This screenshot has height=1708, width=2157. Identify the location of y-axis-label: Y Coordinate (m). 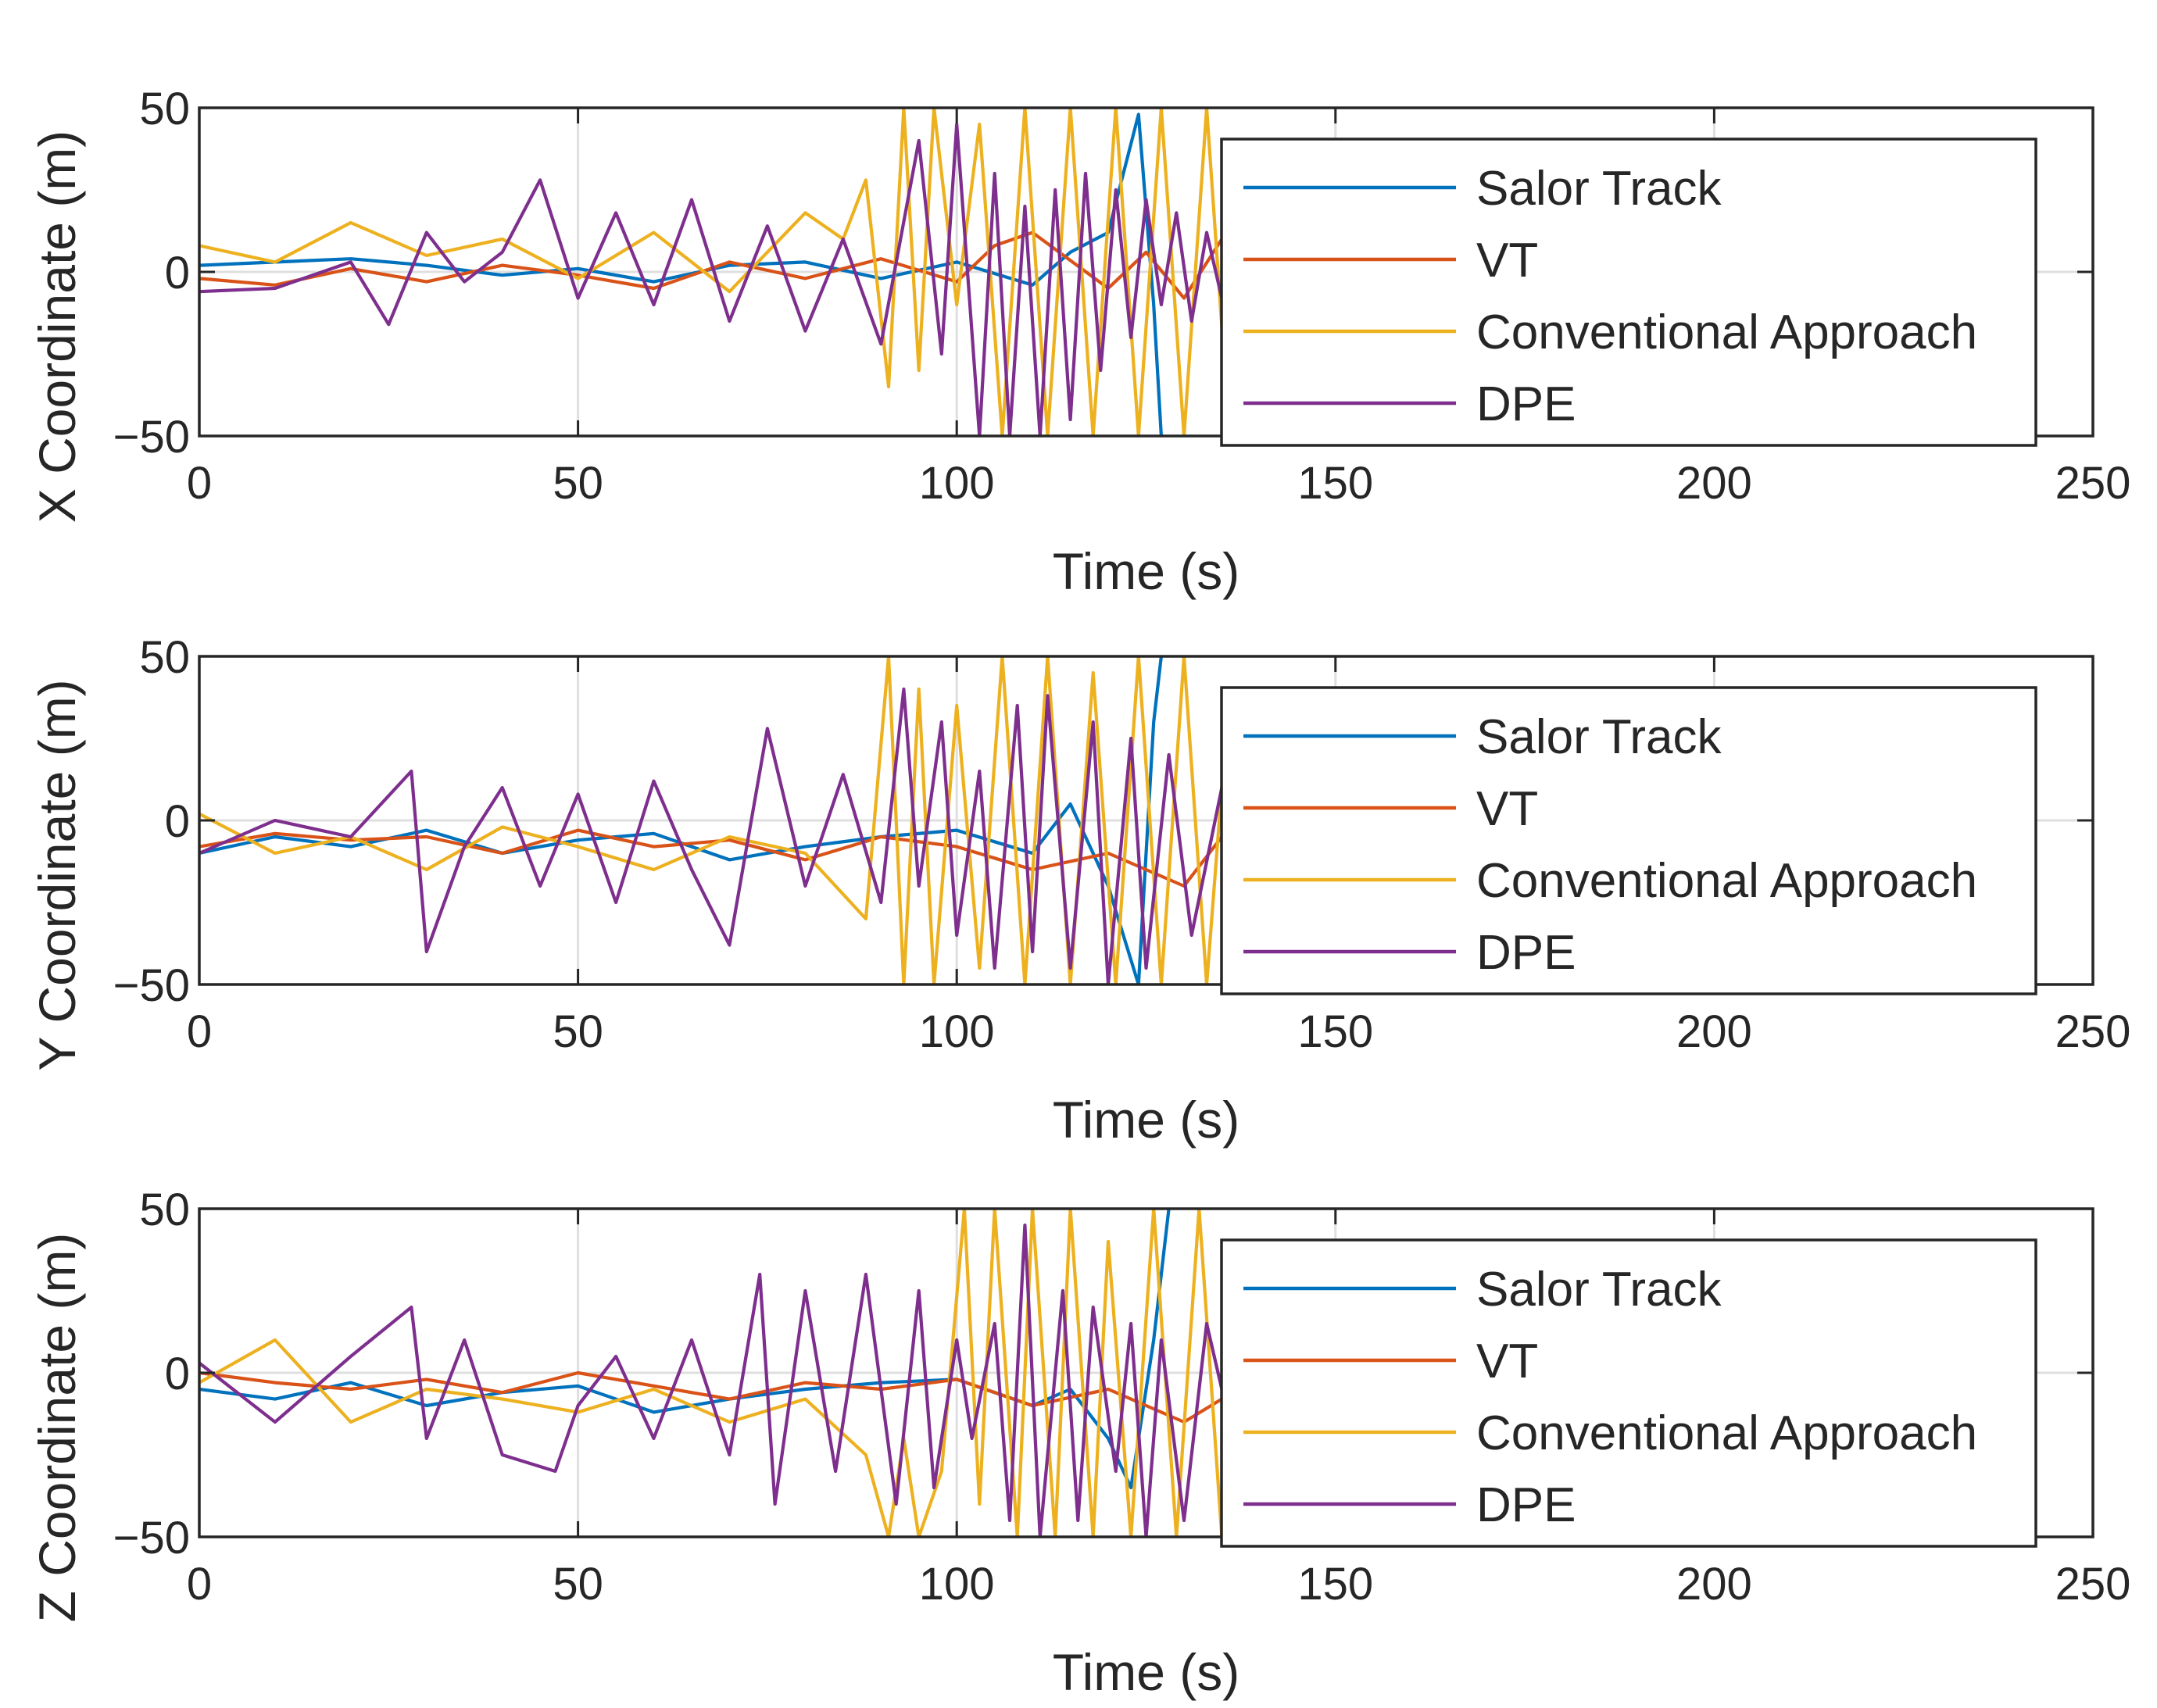
(57, 874).